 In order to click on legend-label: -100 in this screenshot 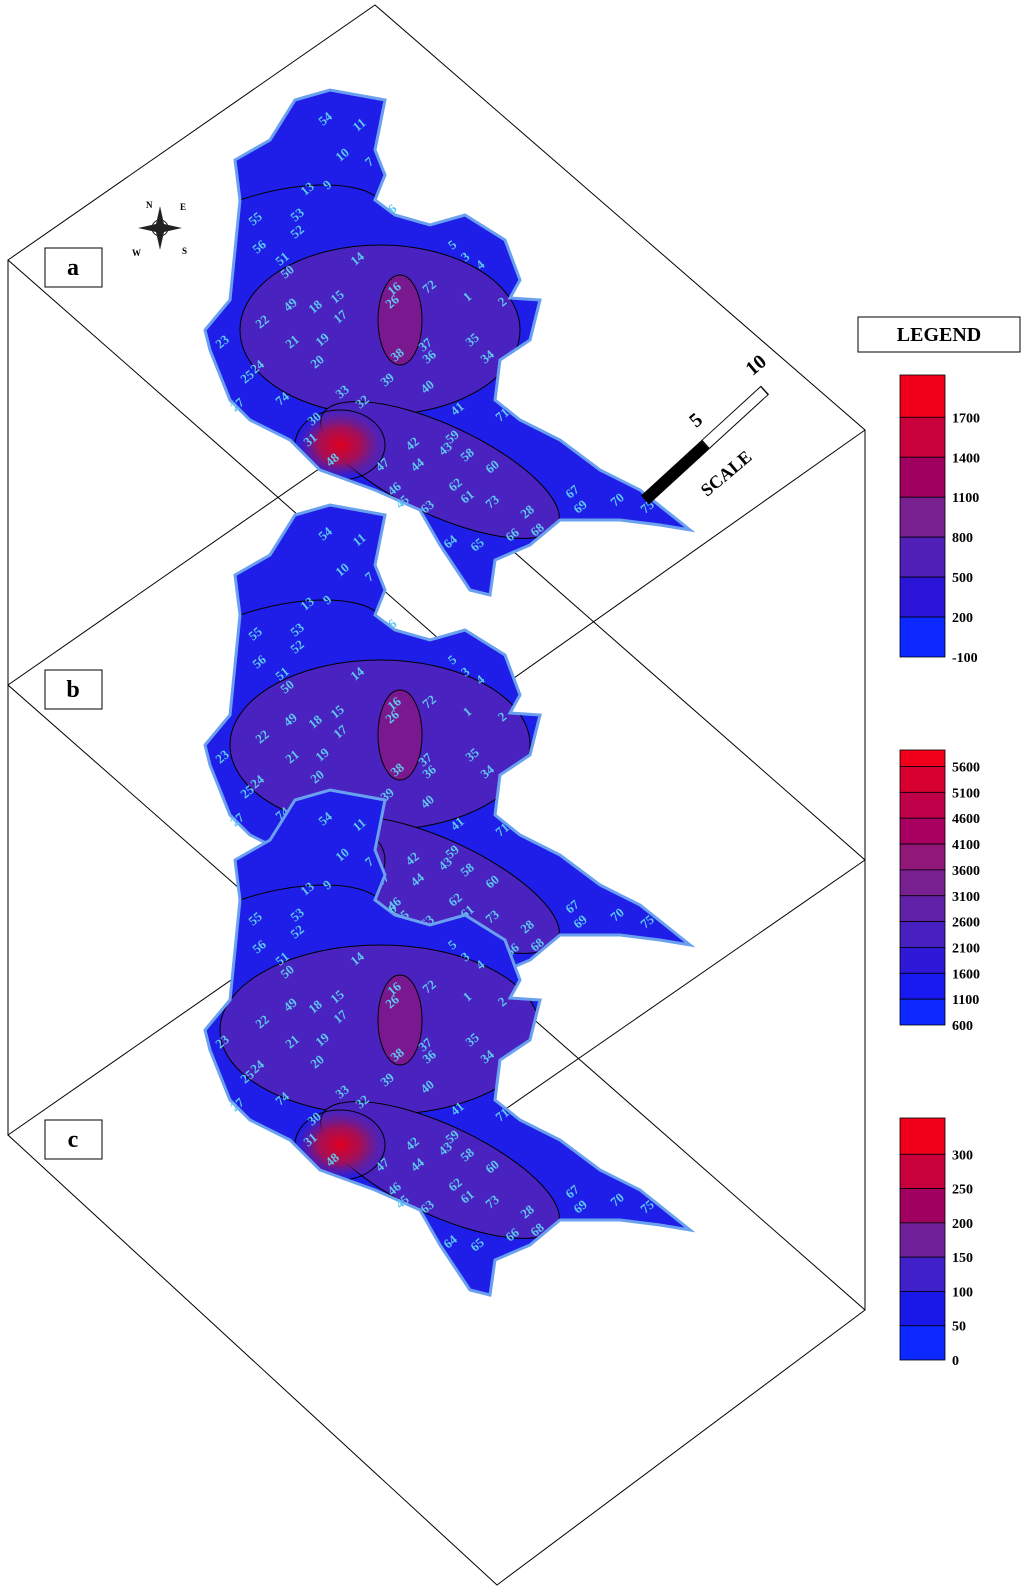, I will do `click(965, 658)`.